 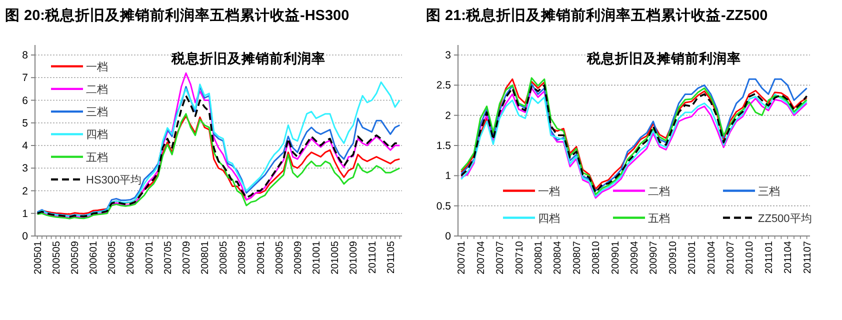 I want to click on chart-title: 图 21:税息折旧及摊销前利润率五档累计收益-ZZ500, so click(x=597, y=15).